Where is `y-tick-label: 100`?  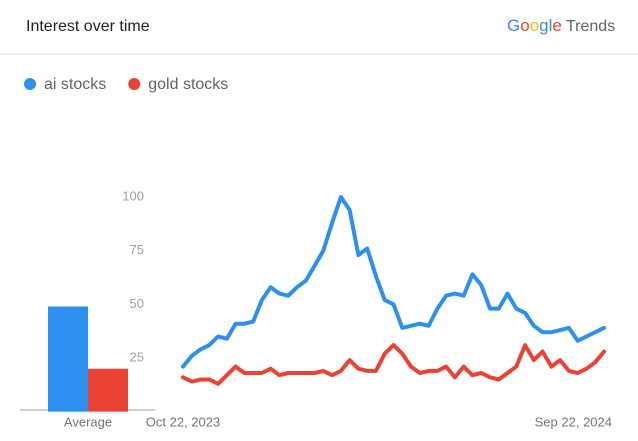
y-tick-label: 100 is located at coordinates (133, 195).